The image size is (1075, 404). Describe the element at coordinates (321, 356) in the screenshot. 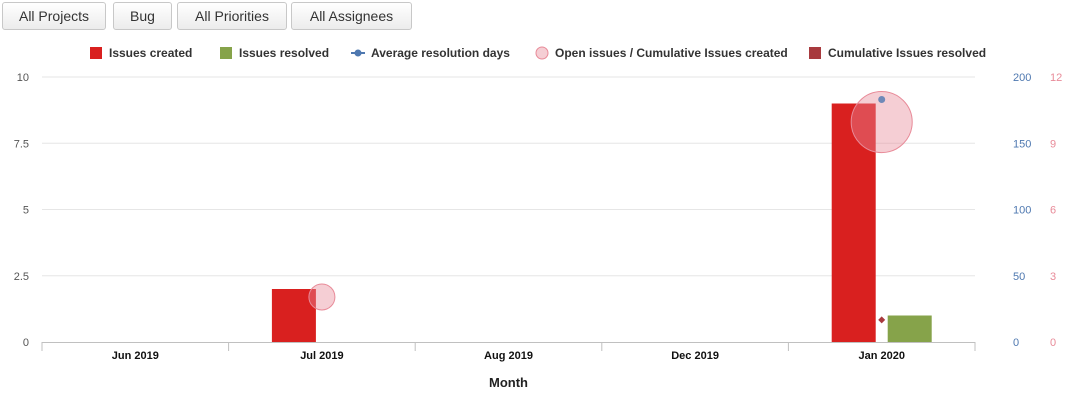

I see `x-axis-category-label: Jul 2019` at that location.